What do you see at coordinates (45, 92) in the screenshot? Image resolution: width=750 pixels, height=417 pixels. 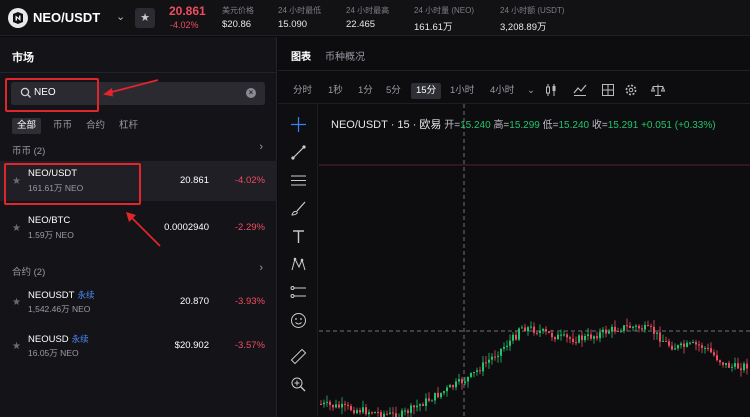 I see `search-input: NEO` at bounding box center [45, 92].